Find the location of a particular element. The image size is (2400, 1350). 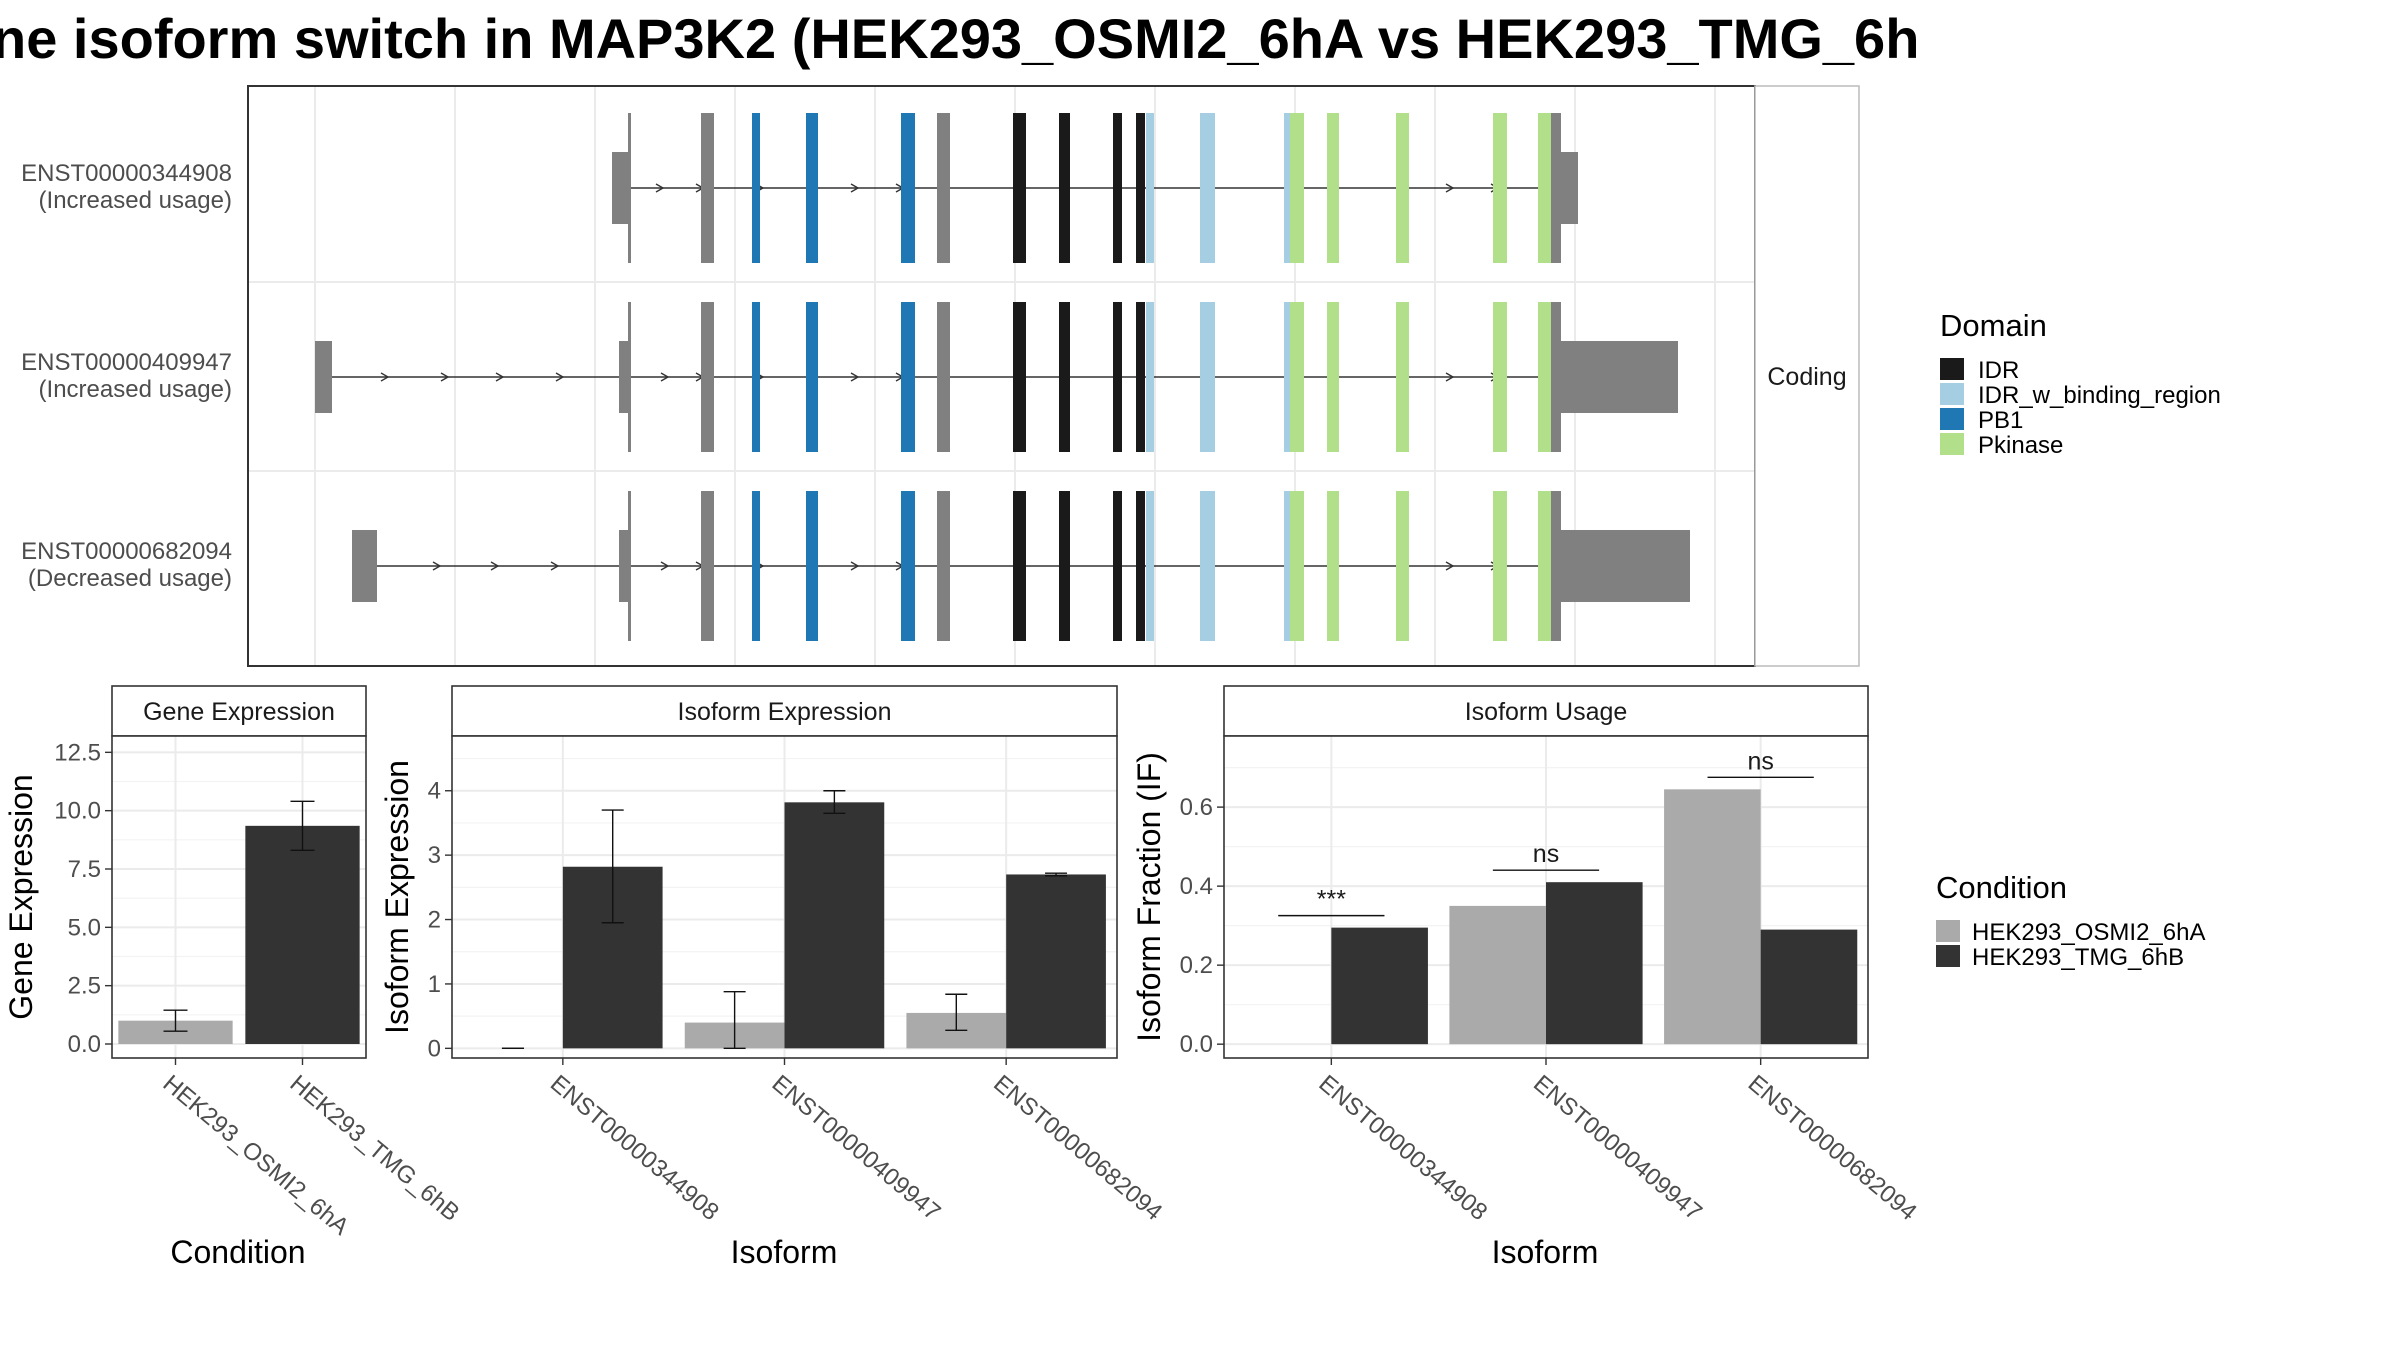

legend-swatch-pkinase is located at coordinates (1952, 444).